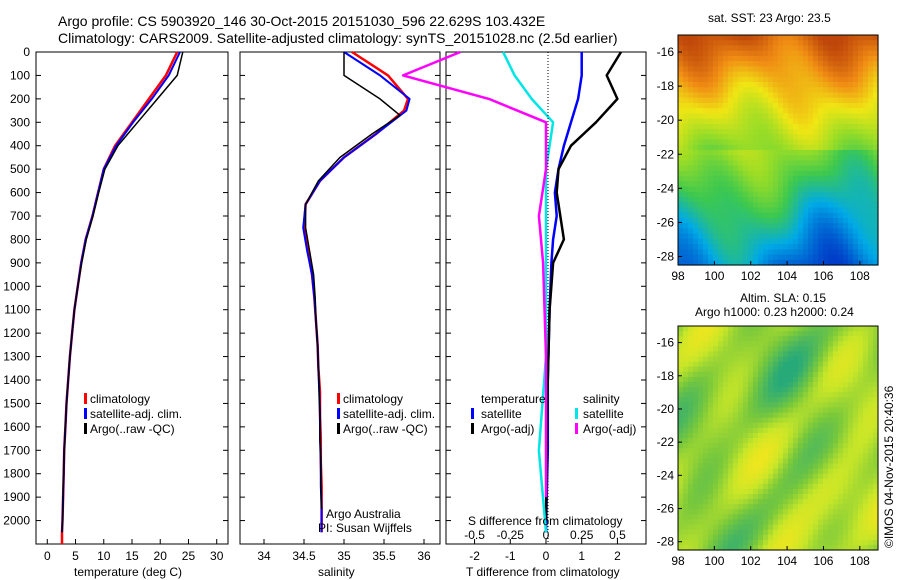 The height and width of the screenshot is (580, 900). What do you see at coordinates (363, 514) in the screenshot?
I see `credit-institution: Argo Australia` at bounding box center [363, 514].